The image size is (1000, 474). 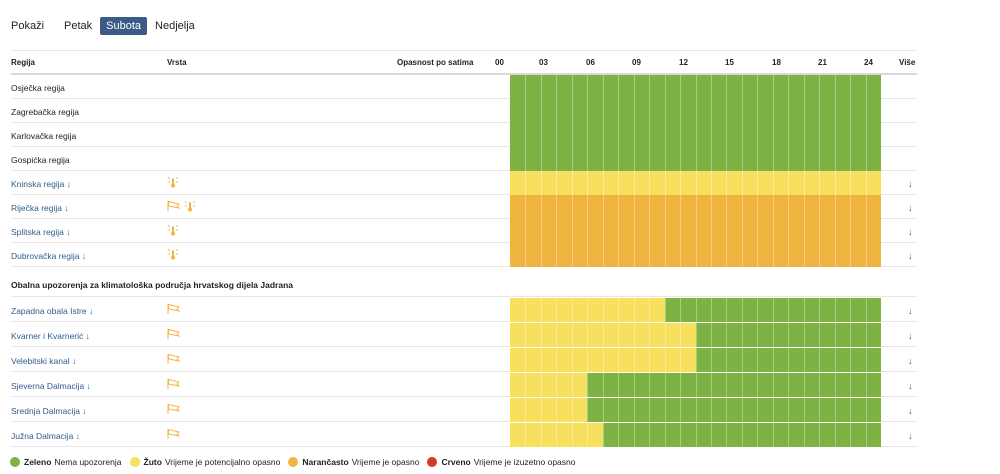 What do you see at coordinates (456, 462) in the screenshot?
I see `legend-label: Crveno` at bounding box center [456, 462].